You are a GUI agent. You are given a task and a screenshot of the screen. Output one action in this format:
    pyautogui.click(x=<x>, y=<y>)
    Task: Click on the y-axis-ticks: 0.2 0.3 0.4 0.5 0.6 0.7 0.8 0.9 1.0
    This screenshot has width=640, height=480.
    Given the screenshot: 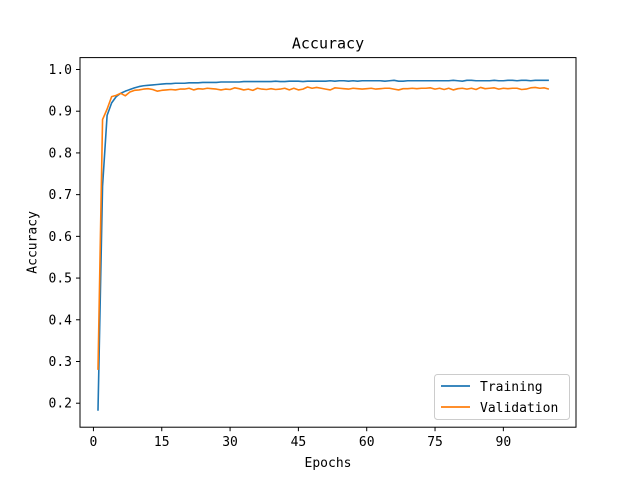 What is the action you would take?
    pyautogui.click(x=64, y=237)
    